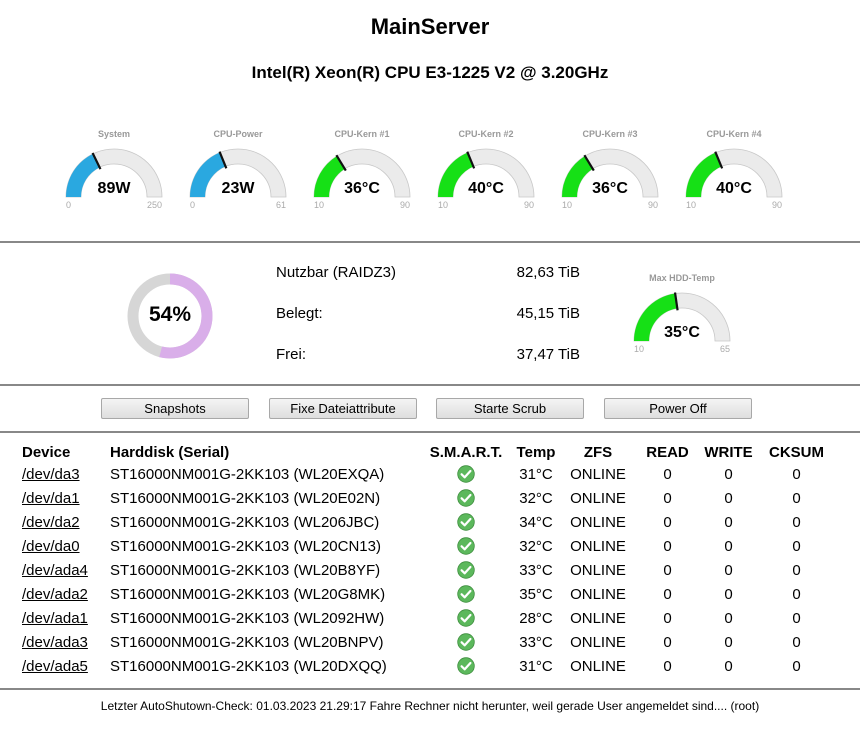 The width and height of the screenshot is (860, 746). What do you see at coordinates (336, 272) in the screenshot?
I see `usable-label: Nutzbar (RAIDZ3)` at bounding box center [336, 272].